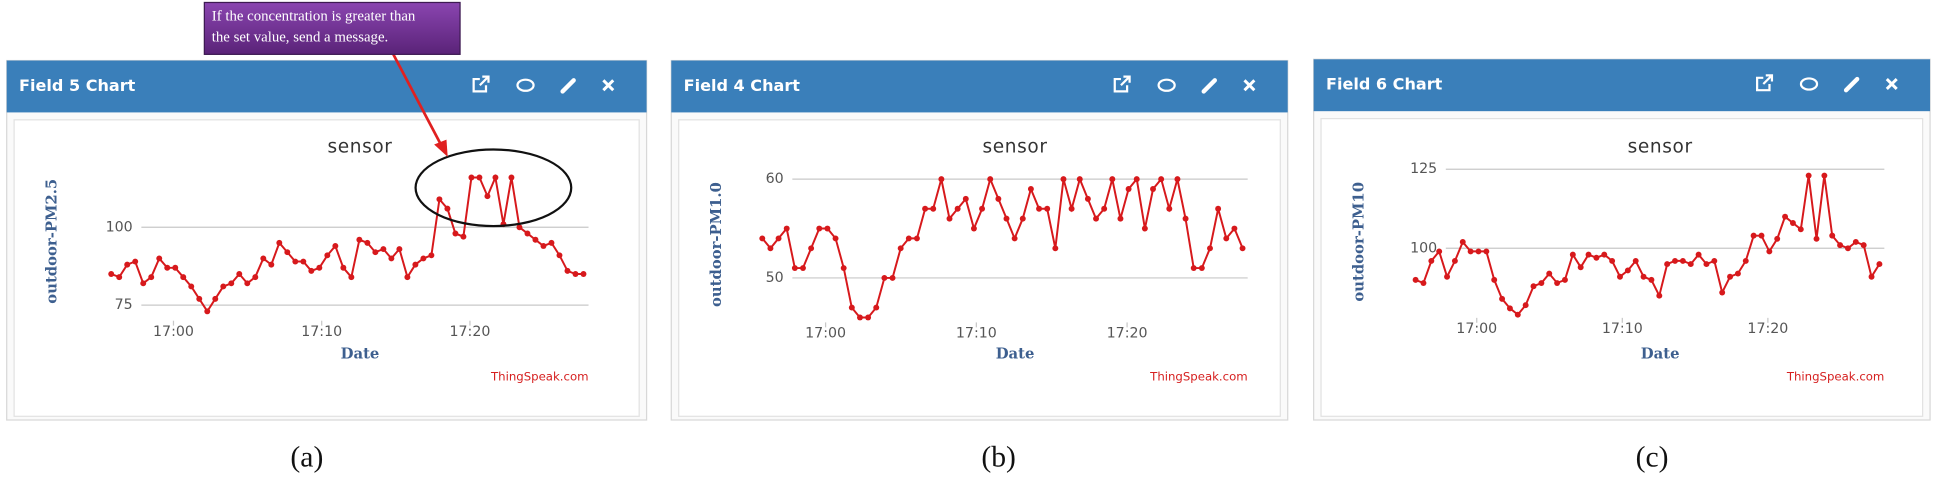 The image size is (1938, 483). I want to click on caption: (a), so click(306, 457).